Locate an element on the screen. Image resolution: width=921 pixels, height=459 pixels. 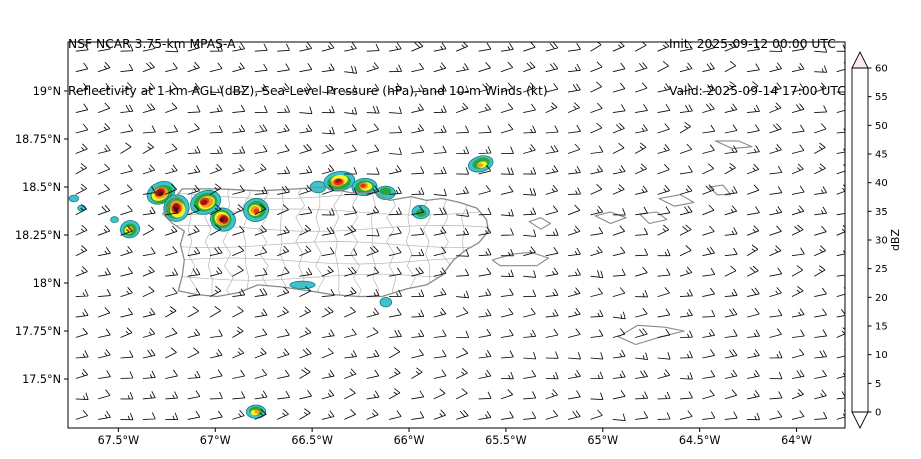
colorbar-tick-label: 25 is located at coordinates (881, 269).